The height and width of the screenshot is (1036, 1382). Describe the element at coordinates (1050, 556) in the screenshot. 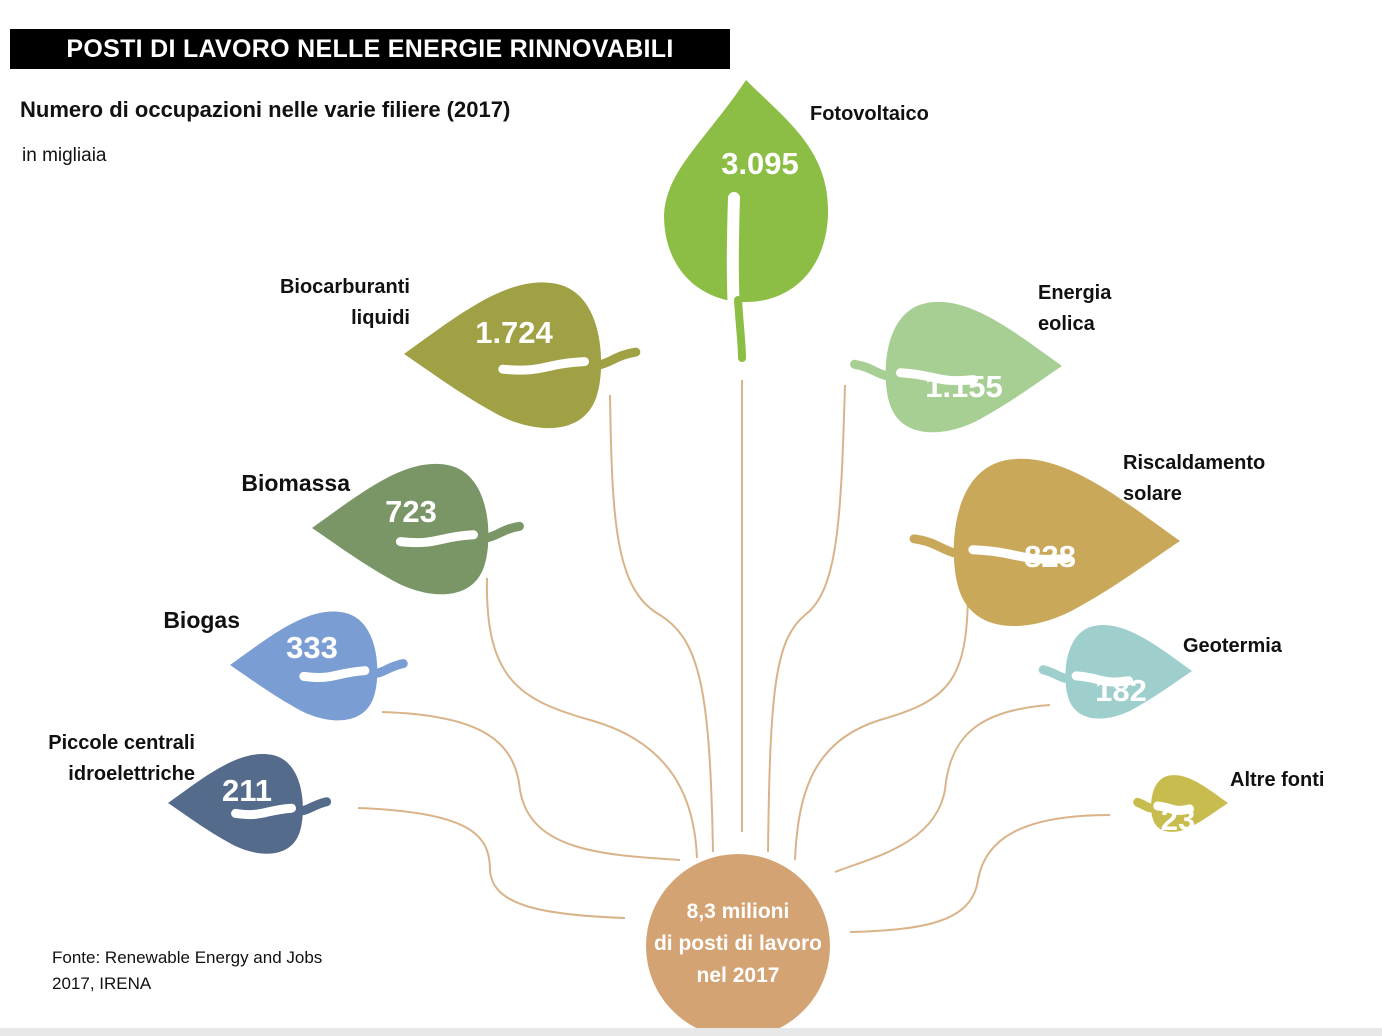

I see `data-label: 828` at that location.